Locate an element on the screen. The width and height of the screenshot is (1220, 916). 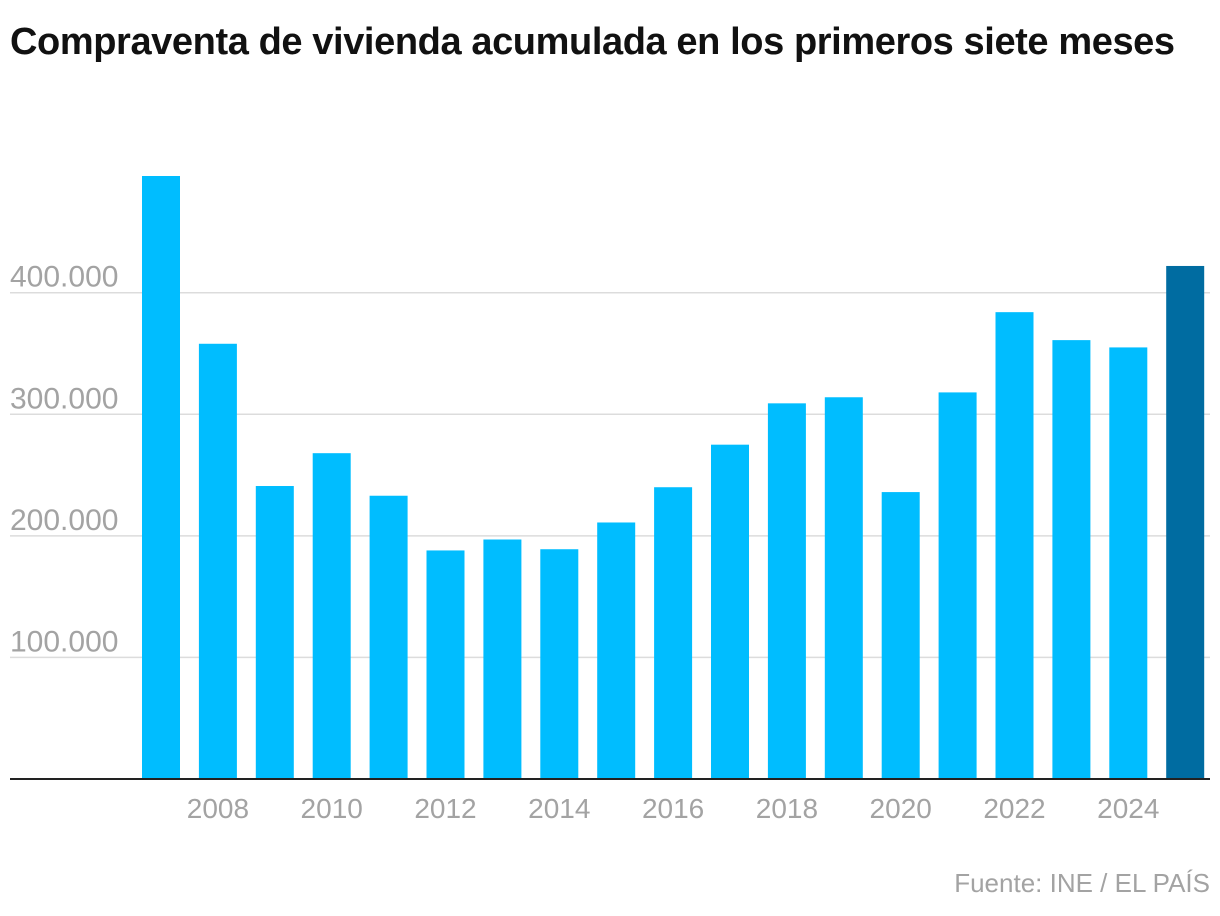
y-tick-label: 200.000 is located at coordinates (64, 520).